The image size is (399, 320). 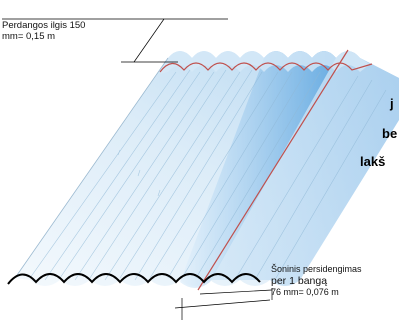 What do you see at coordinates (134, 279) in the screenshot?
I see `sheet-bottom-wave` at bounding box center [134, 279].